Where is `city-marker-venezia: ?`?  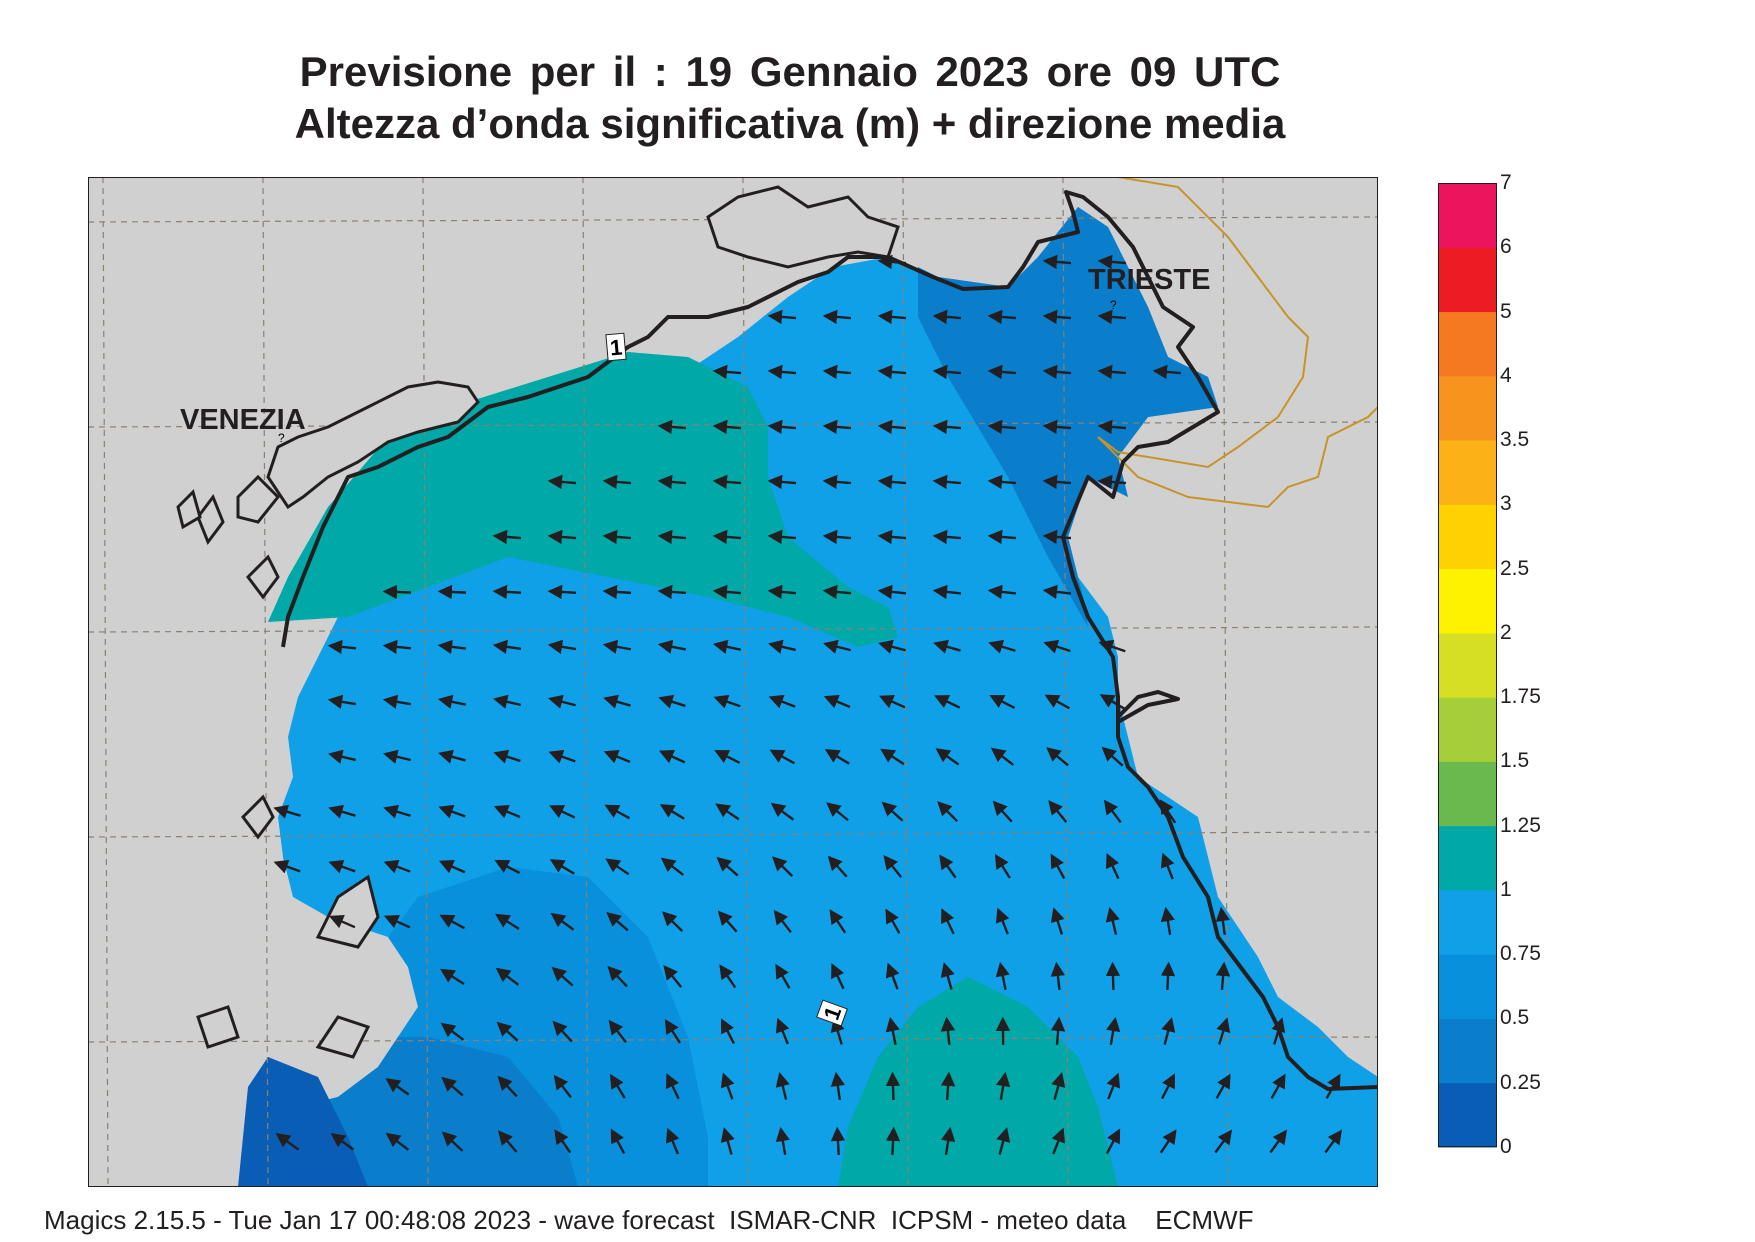 city-marker-venezia: ? is located at coordinates (281, 438).